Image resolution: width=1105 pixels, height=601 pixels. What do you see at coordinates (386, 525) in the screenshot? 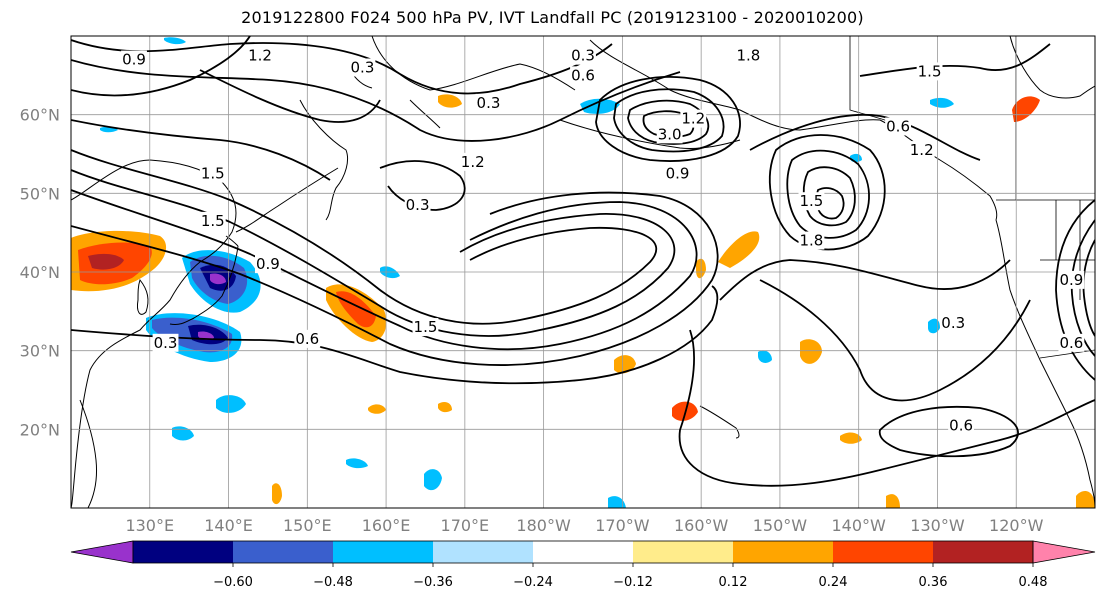
I see `lon-tick-label: 160°E` at bounding box center [386, 525].